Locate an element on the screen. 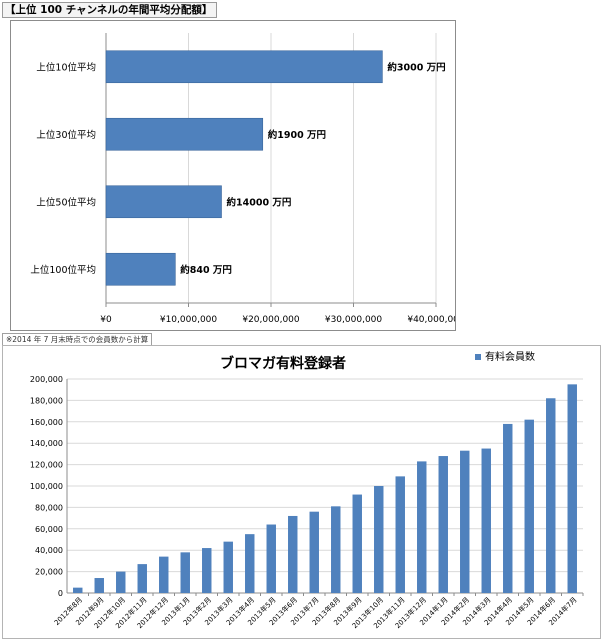 This screenshot has width=601, height=640. y-tick-label: 80,000 is located at coordinates (49, 507).